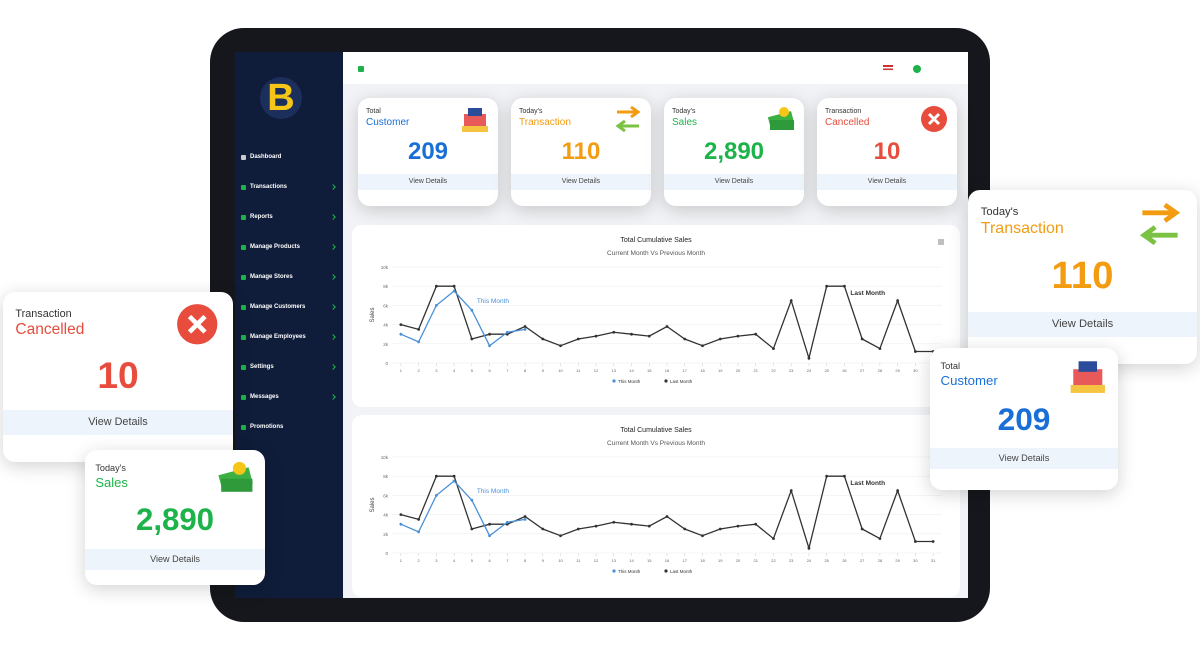 The height and width of the screenshot is (650, 1200). Describe the element at coordinates (666, 381) in the screenshot. I see `legend-marker` at that location.